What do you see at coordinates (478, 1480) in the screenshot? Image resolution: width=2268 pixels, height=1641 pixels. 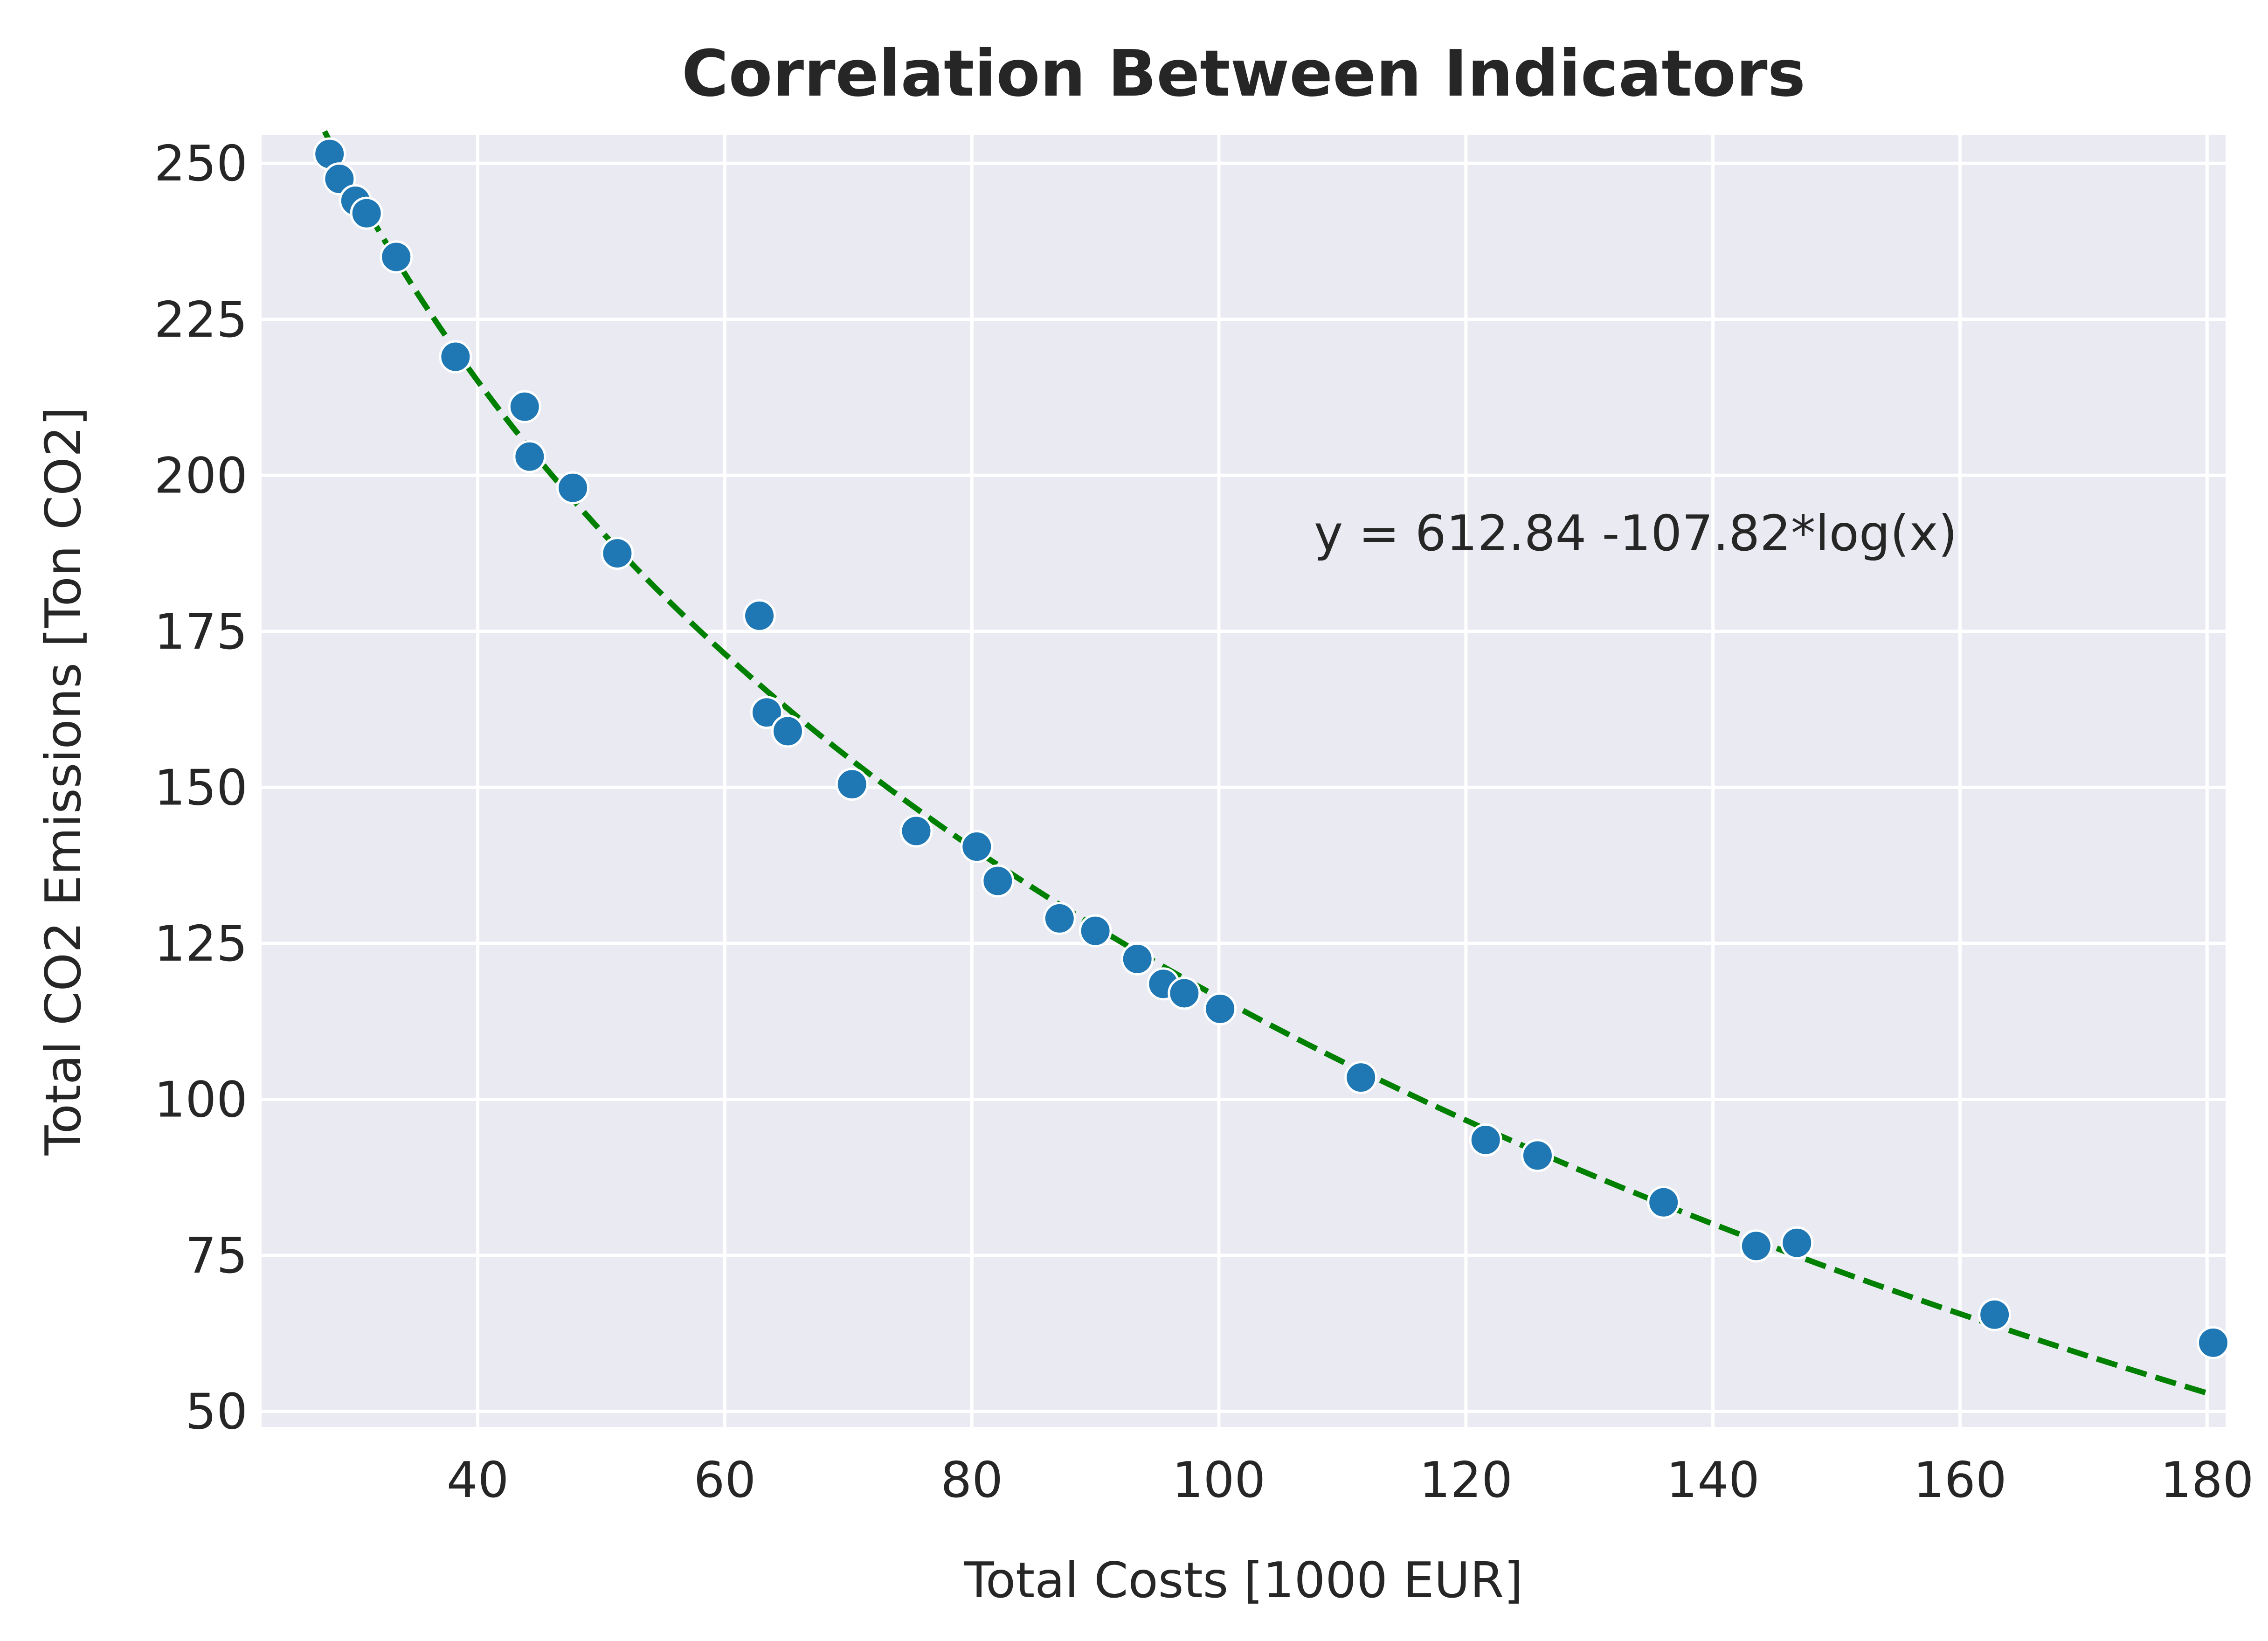 I see `x-tick-label: 40` at bounding box center [478, 1480].